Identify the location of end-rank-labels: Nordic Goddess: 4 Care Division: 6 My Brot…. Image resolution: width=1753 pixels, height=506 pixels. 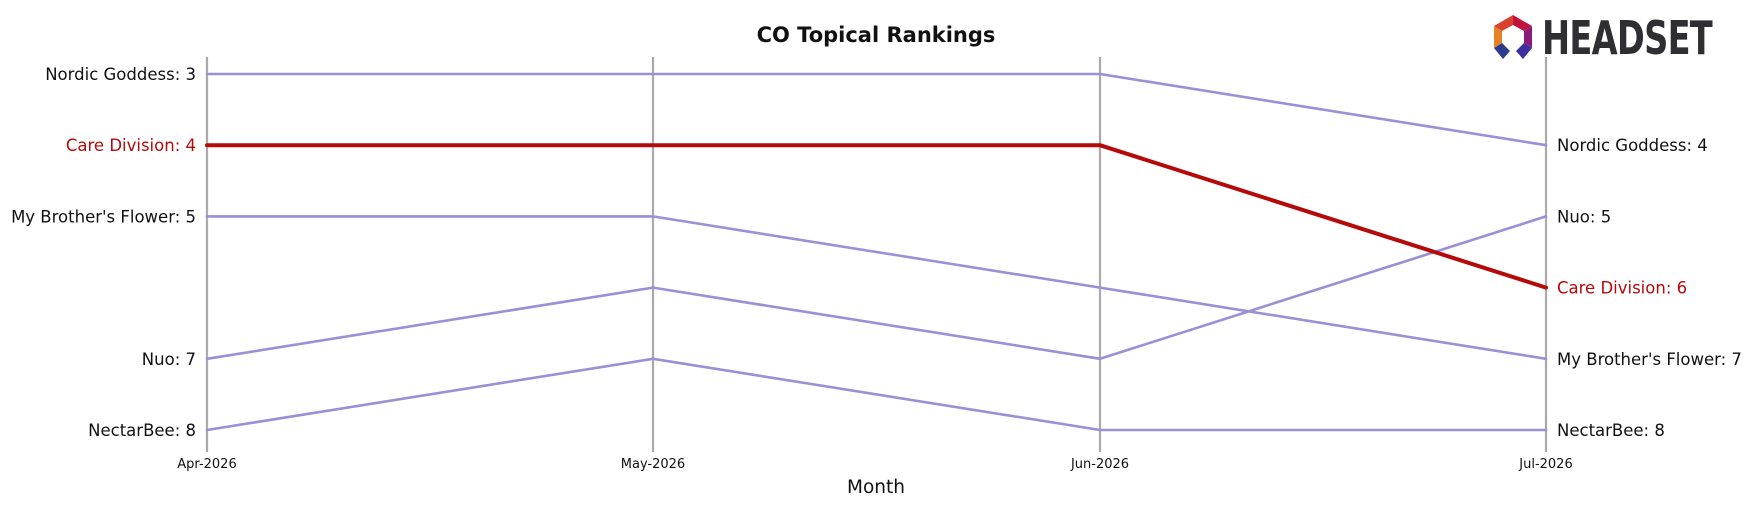
(1649, 288).